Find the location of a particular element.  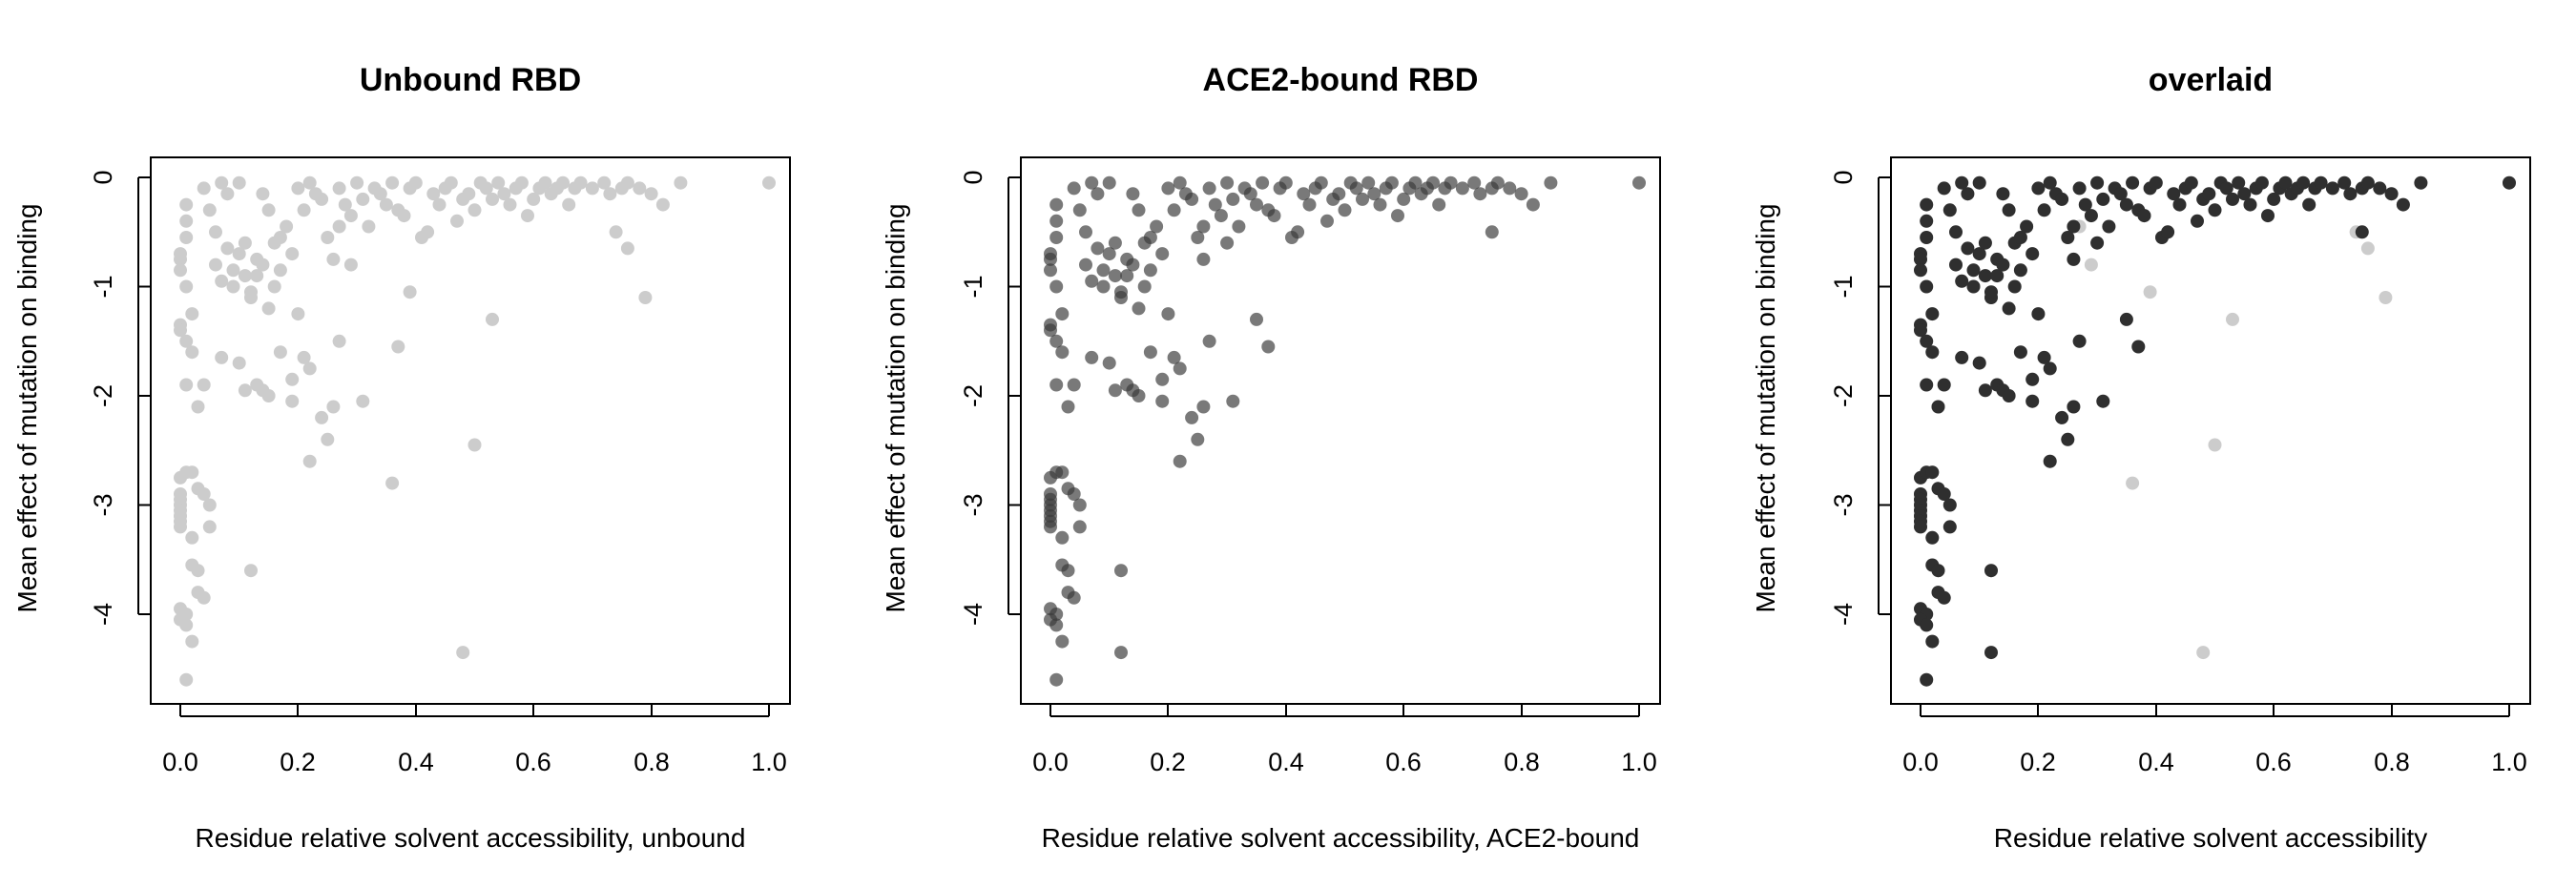

x-tick-label: 0.6 is located at coordinates (2273, 762).